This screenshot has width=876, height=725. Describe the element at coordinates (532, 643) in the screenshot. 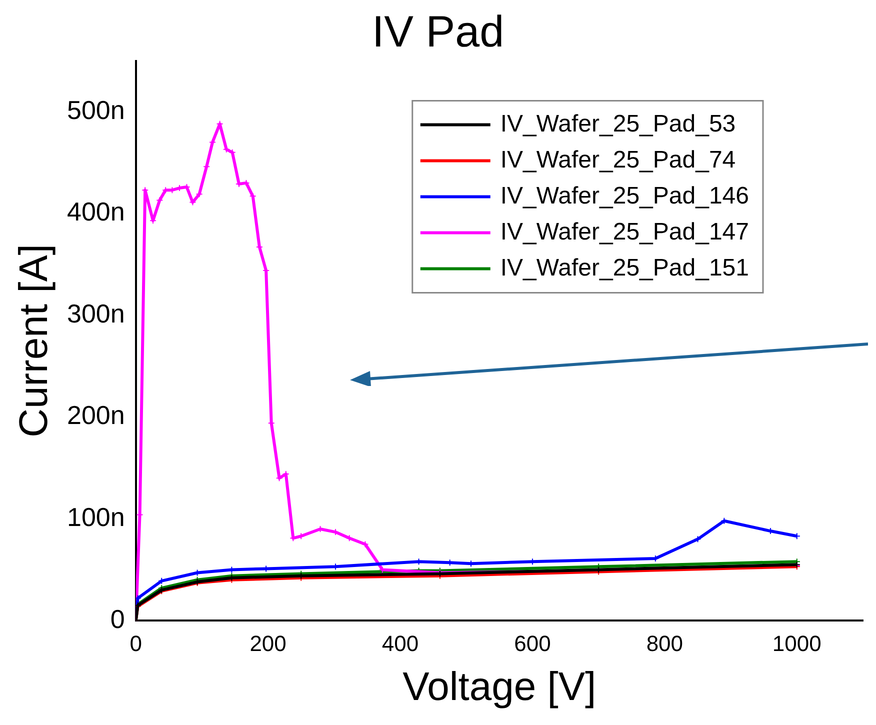

I see `x-tick-label: 600` at that location.